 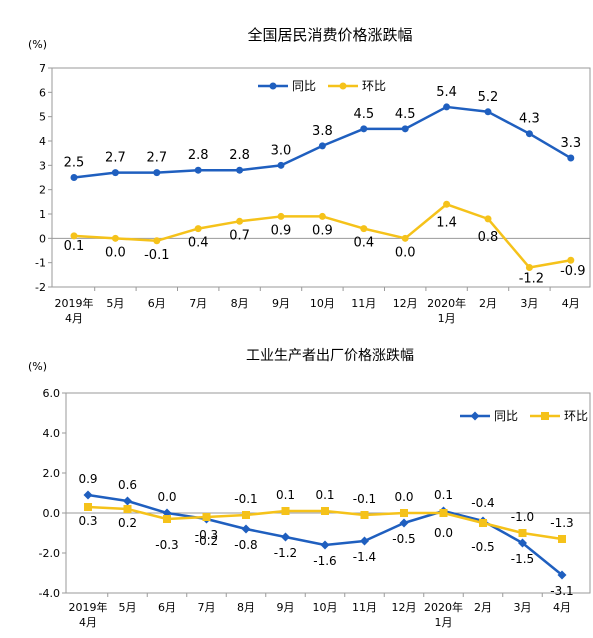 What do you see at coordinates (281, 230) in the screenshot?
I see `data-label: 0.9` at bounding box center [281, 230].